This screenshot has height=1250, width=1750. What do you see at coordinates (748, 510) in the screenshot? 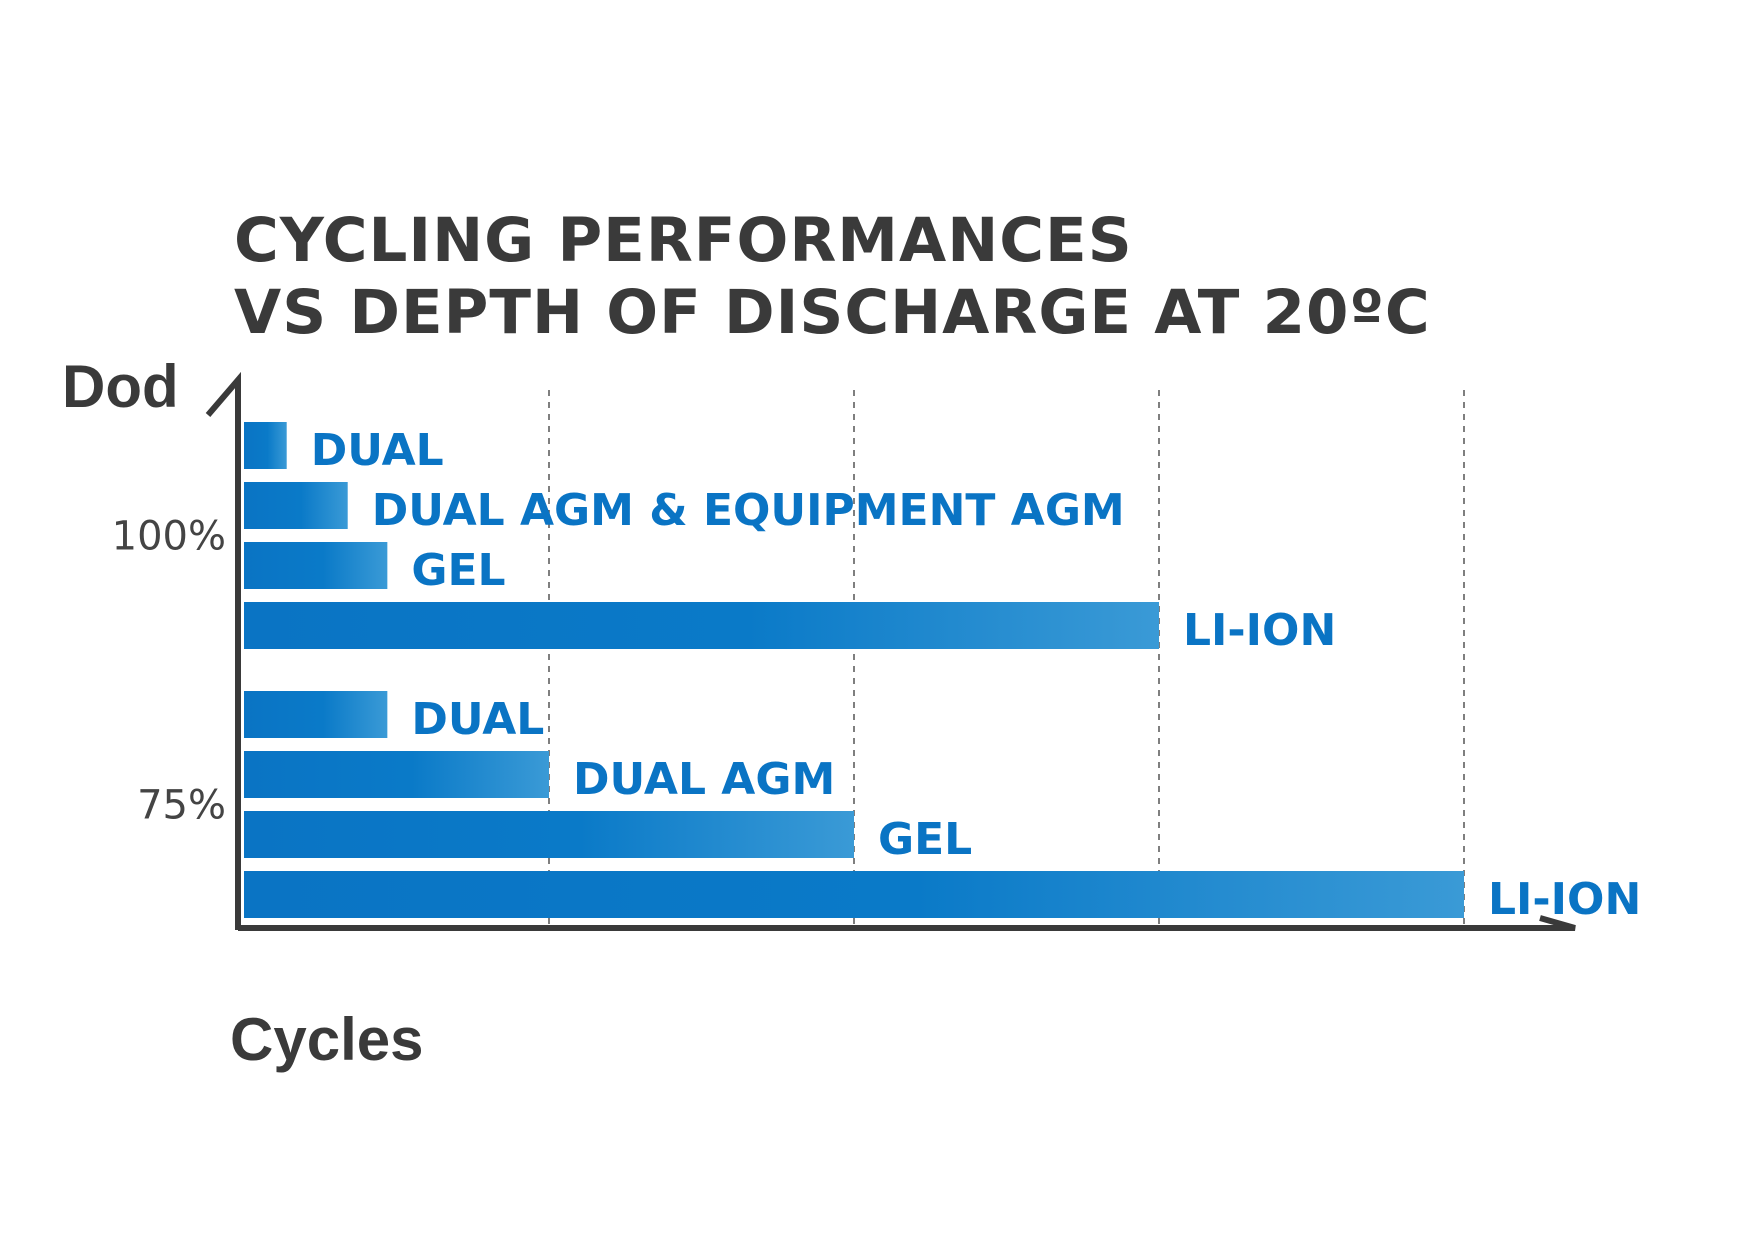
I see `bar-label: DUAL AGM & EQUIPMENT AGM` at bounding box center [748, 510].